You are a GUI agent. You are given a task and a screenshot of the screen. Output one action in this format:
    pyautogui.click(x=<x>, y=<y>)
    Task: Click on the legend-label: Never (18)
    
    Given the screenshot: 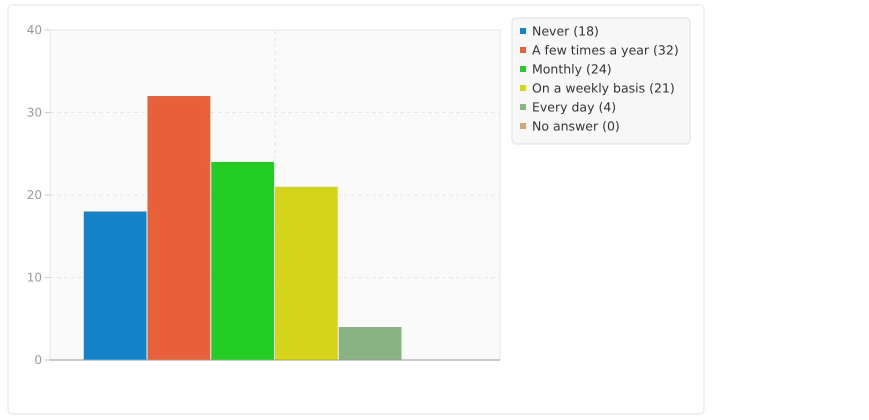 What is the action you would take?
    pyautogui.click(x=565, y=30)
    